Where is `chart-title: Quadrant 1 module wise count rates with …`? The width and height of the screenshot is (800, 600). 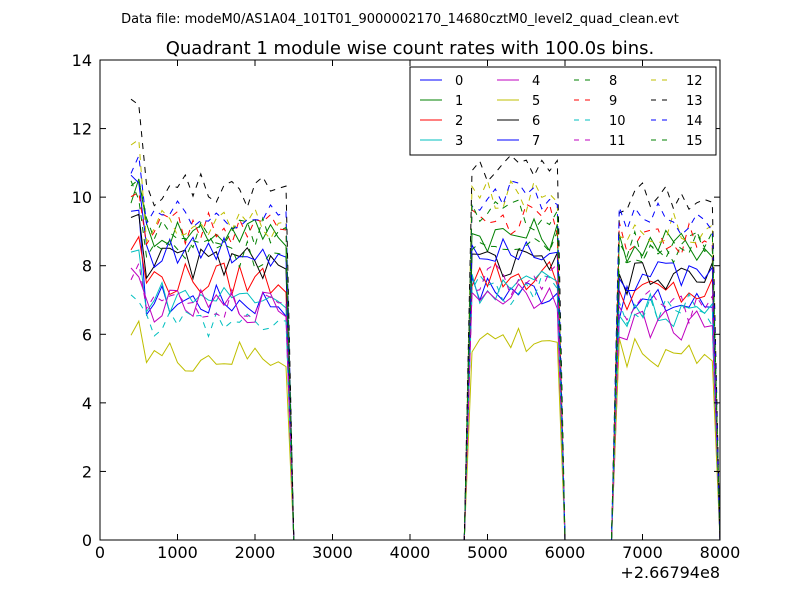
chart-title: Quadrant 1 module wise count rates with … is located at coordinates (410, 48).